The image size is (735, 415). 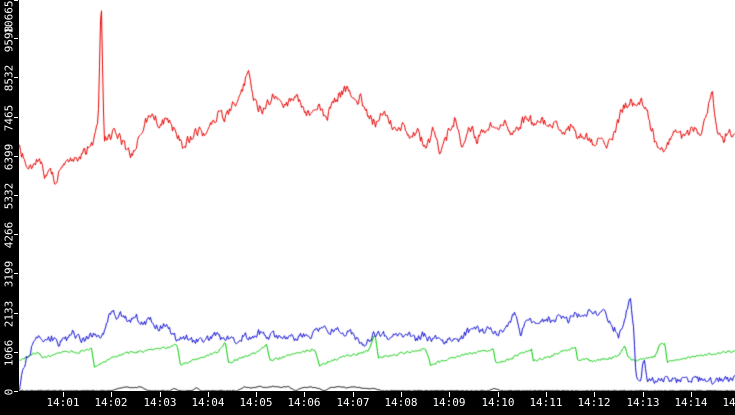 I want to click on y-tick-label: 7465, so click(x=9, y=117).